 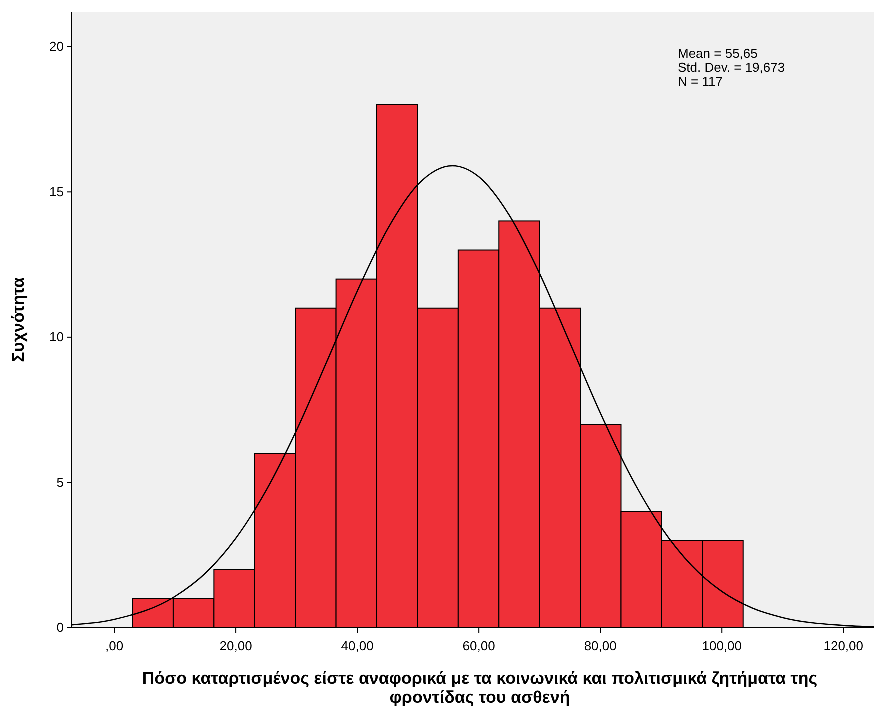 I want to click on x-axis-title: Πόσο καταρτισμένος είστε αναφορικά με τα κοινωνικά και πολιτισμικά ζητήματα της φροντίδας του ασθενή, so click(x=480, y=688).